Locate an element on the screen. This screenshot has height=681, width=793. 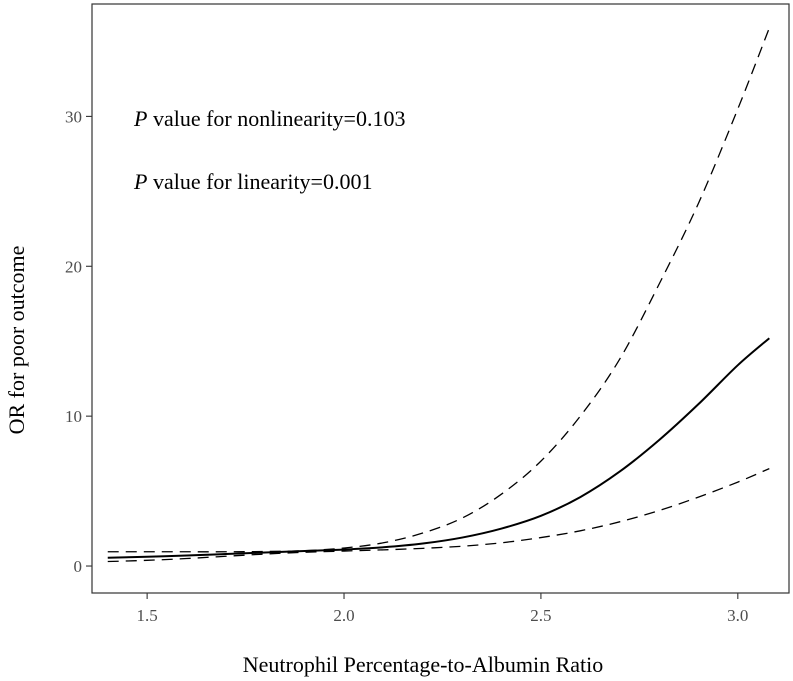
x-tick-label: 1.5 is located at coordinates (147, 615).